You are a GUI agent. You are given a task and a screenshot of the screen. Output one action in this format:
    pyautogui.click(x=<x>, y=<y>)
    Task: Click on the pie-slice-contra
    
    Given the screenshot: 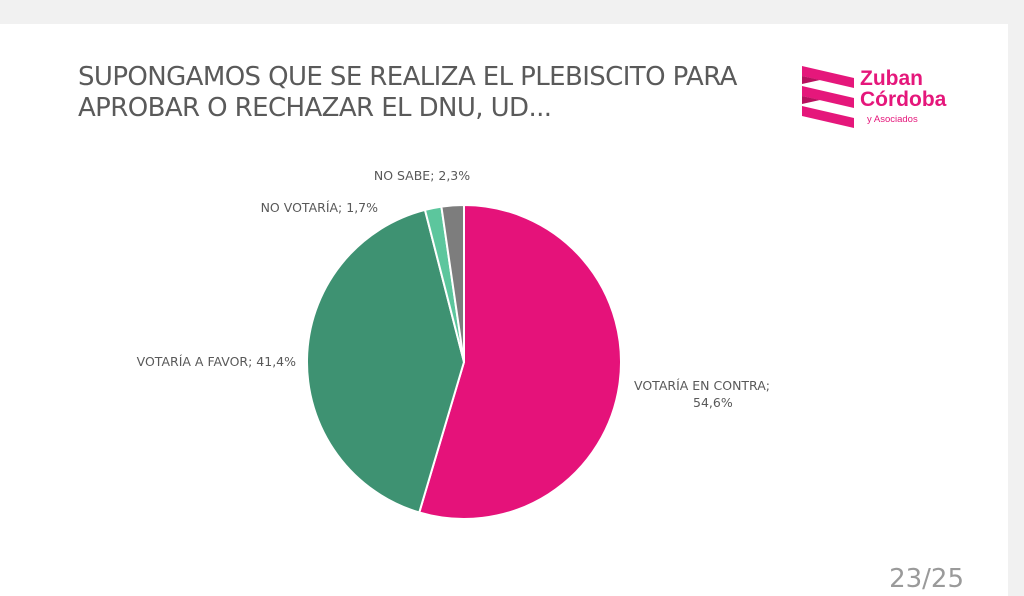 What is the action you would take?
    pyautogui.click(x=520, y=362)
    